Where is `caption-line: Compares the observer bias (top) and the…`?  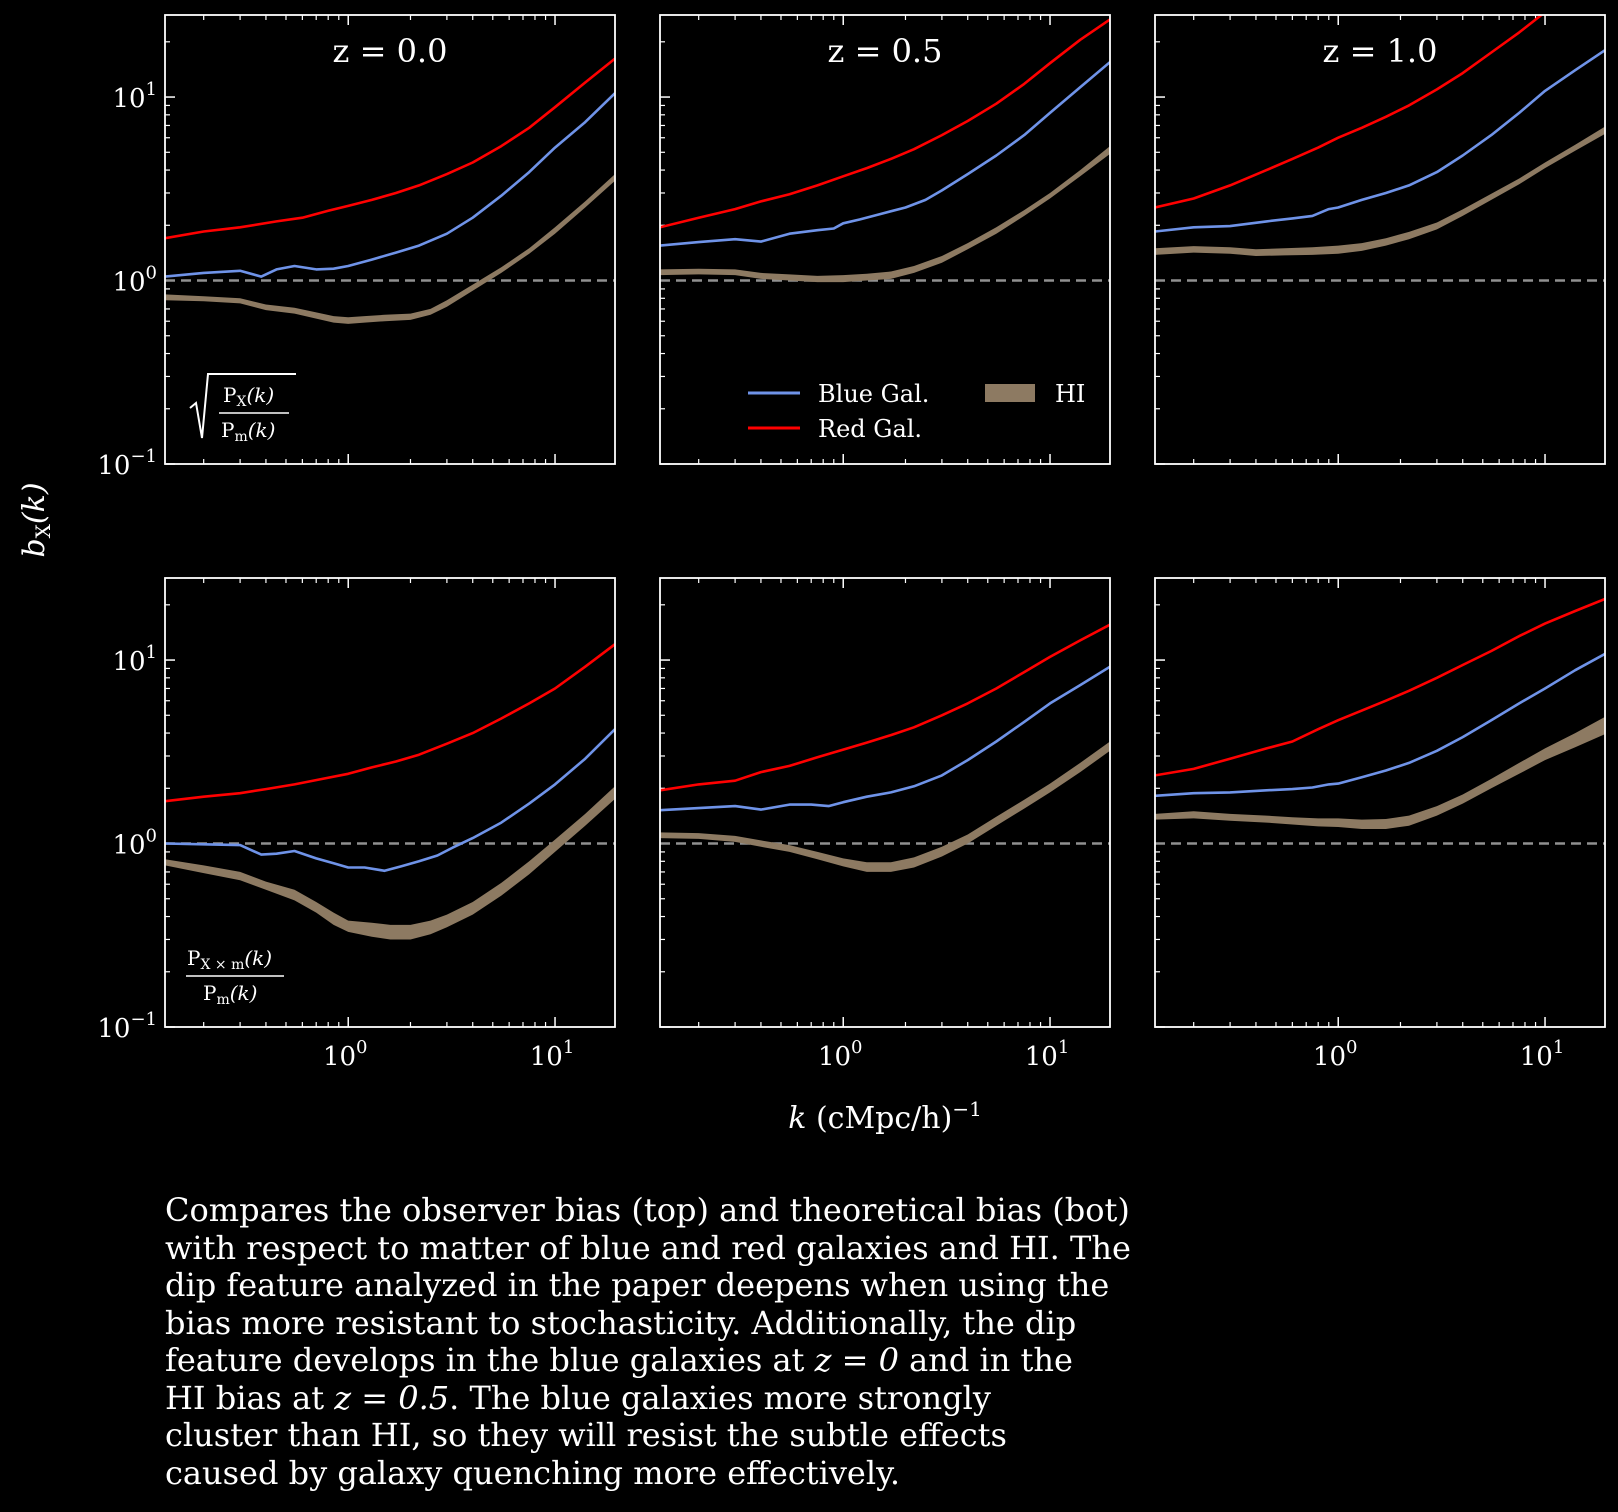
caption-line: Compares the observer bias (top) and the… is located at coordinates (647, 1210).